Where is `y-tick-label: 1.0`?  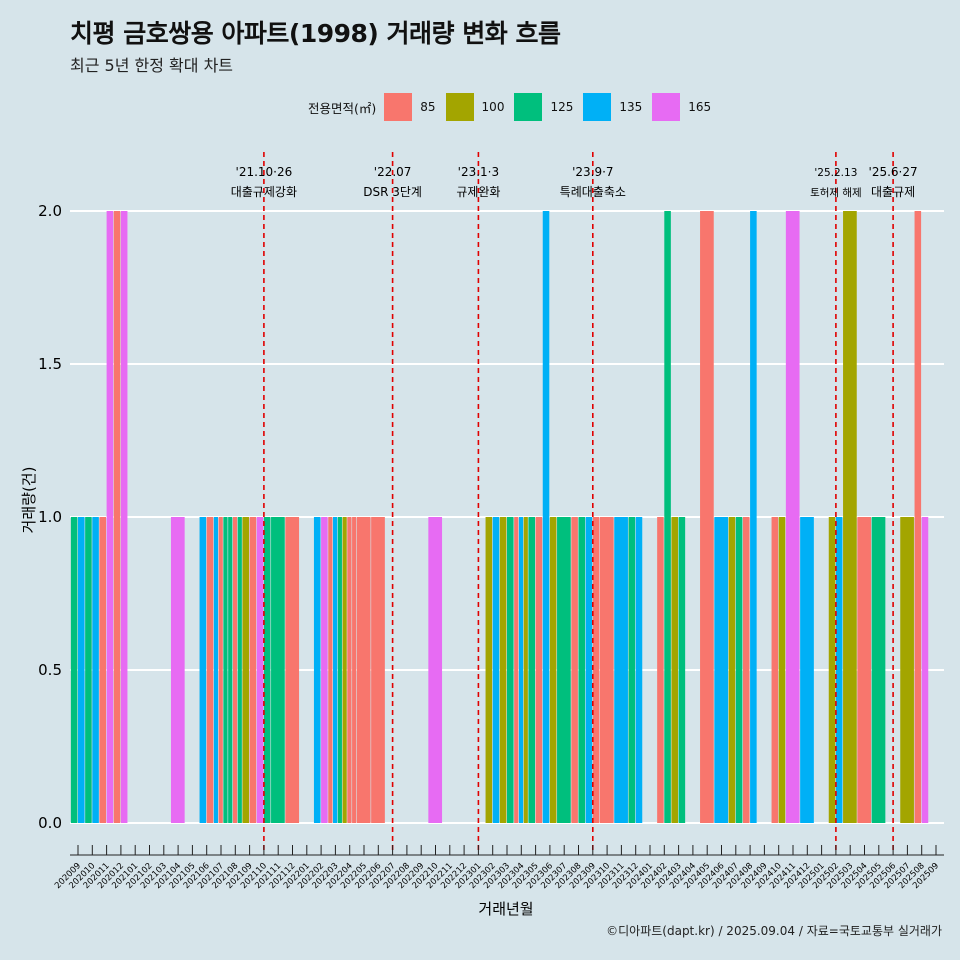
y-tick-label: 1.0 is located at coordinates (50, 517).